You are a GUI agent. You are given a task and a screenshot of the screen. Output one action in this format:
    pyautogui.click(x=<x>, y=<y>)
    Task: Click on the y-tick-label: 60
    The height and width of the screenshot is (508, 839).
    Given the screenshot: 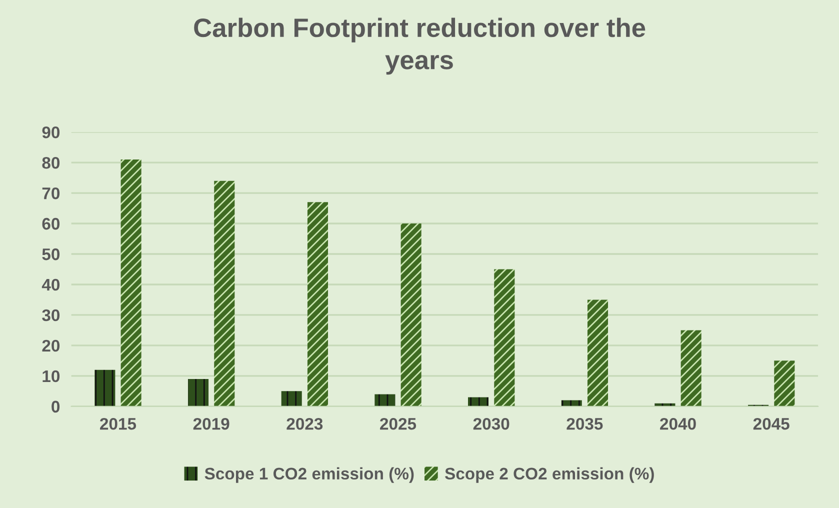 What is the action you would take?
    pyautogui.click(x=51, y=224)
    